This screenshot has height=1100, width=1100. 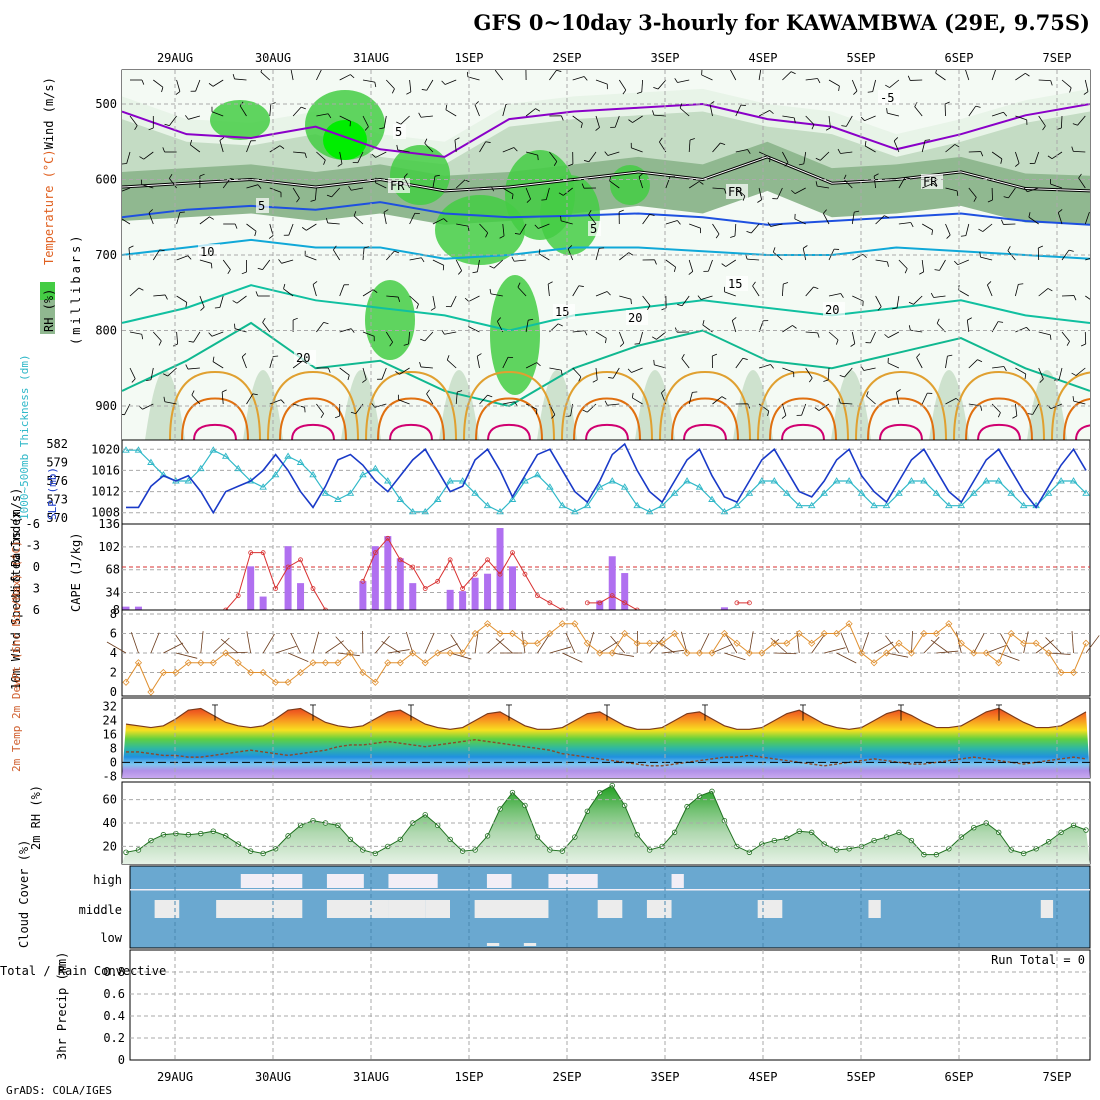 What do you see at coordinates (463, 600) in the screenshot?
I see `cape-bar` at bounding box center [463, 600].